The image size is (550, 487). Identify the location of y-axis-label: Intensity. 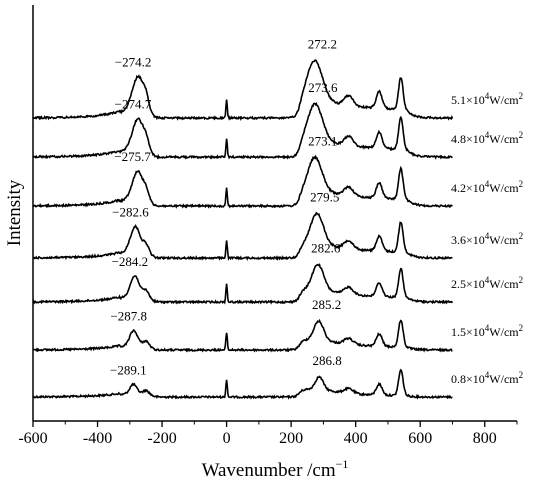
(14, 212).